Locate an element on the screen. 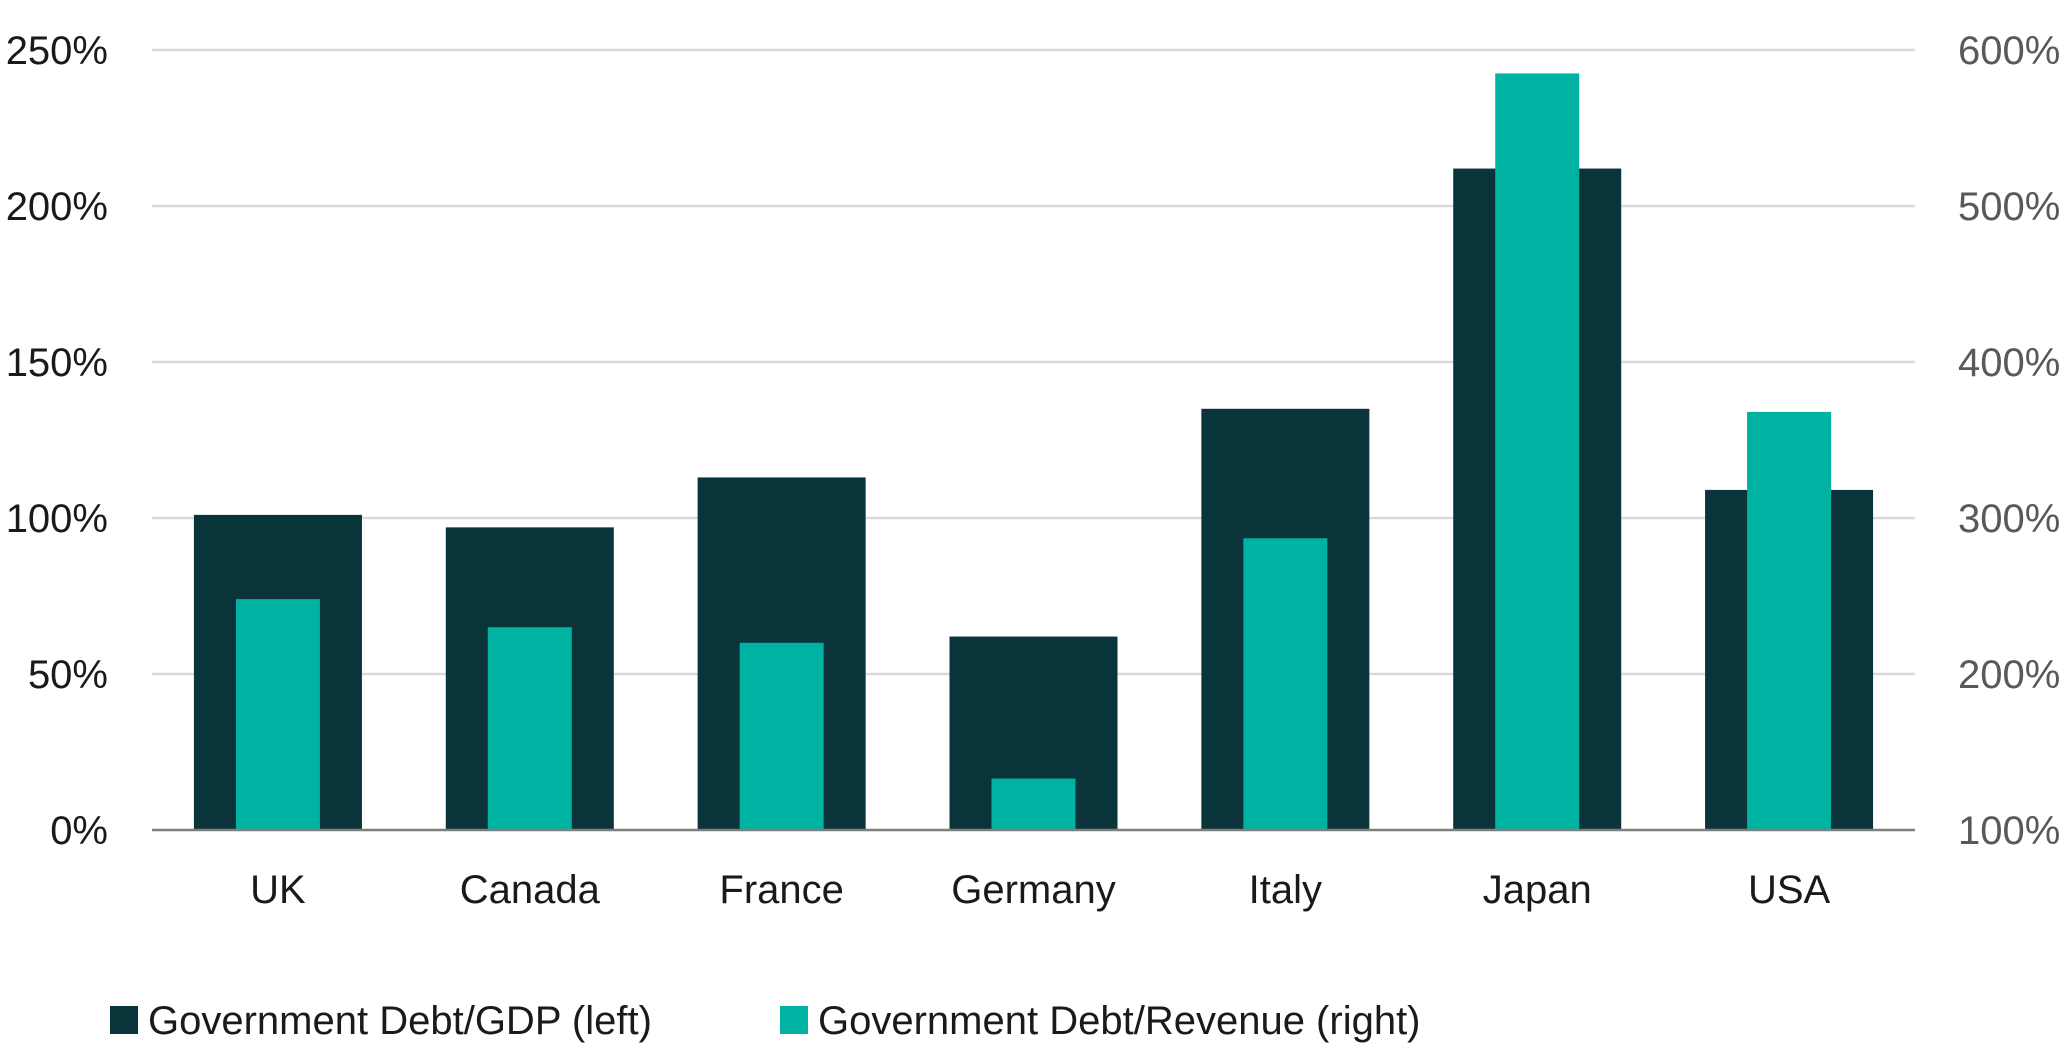 Image resolution: width=2067 pixels, height=1052 pixels. y-right-tick-label: 100% is located at coordinates (2009, 831).